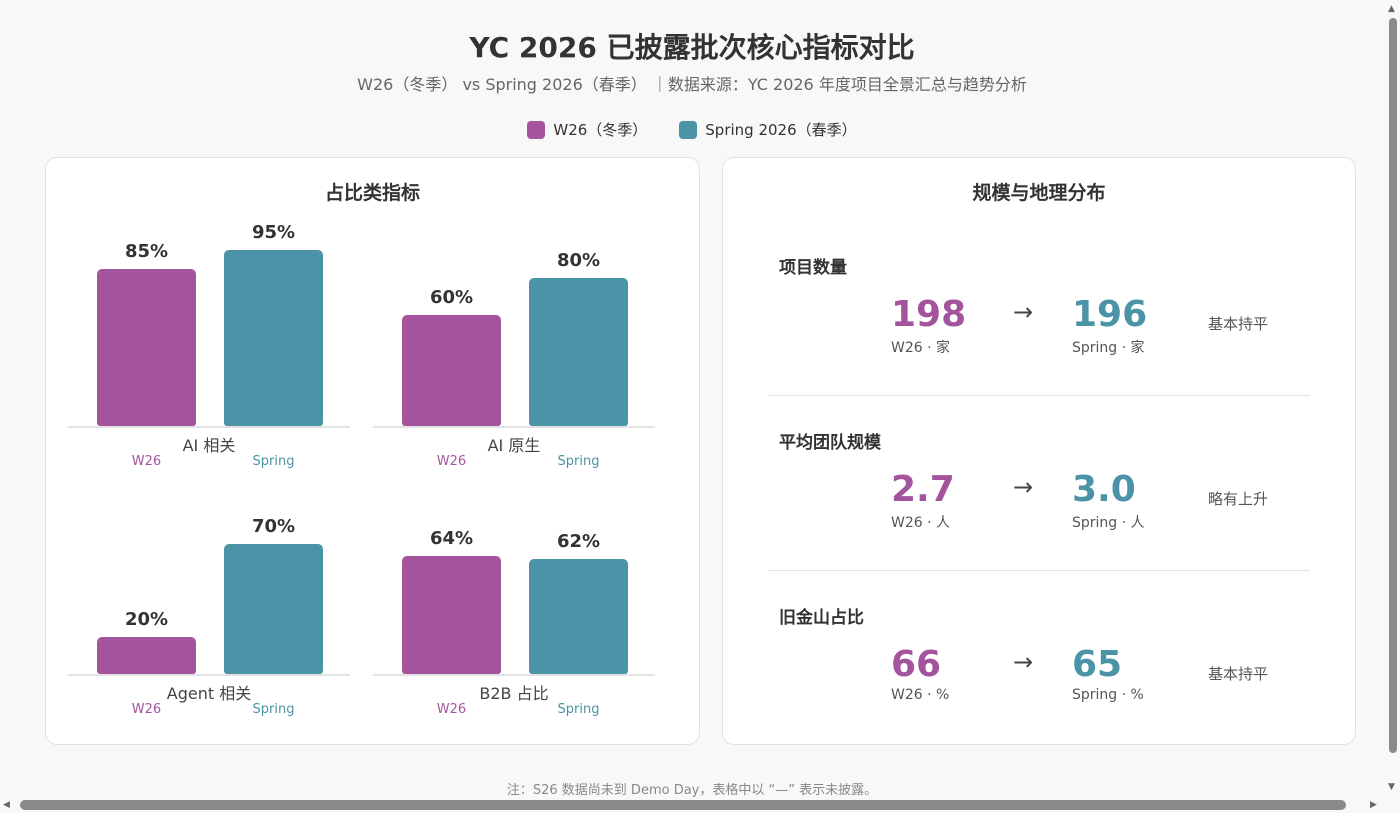 Image resolution: width=1400 pixels, height=813 pixels. What do you see at coordinates (921, 523) in the screenshot?
I see `metric-sub-w26: W26 · 人` at bounding box center [921, 523].